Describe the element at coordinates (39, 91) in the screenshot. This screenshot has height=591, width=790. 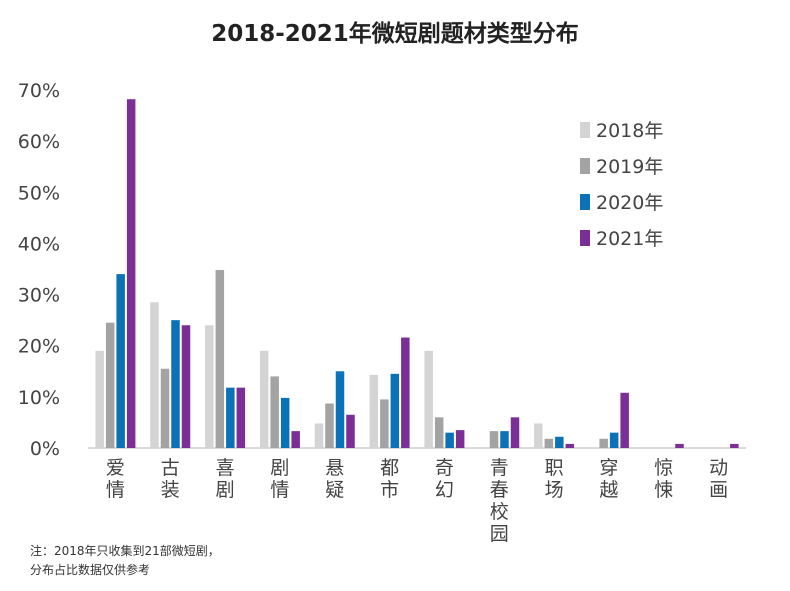
I see `y-tick-label: 70%` at that location.